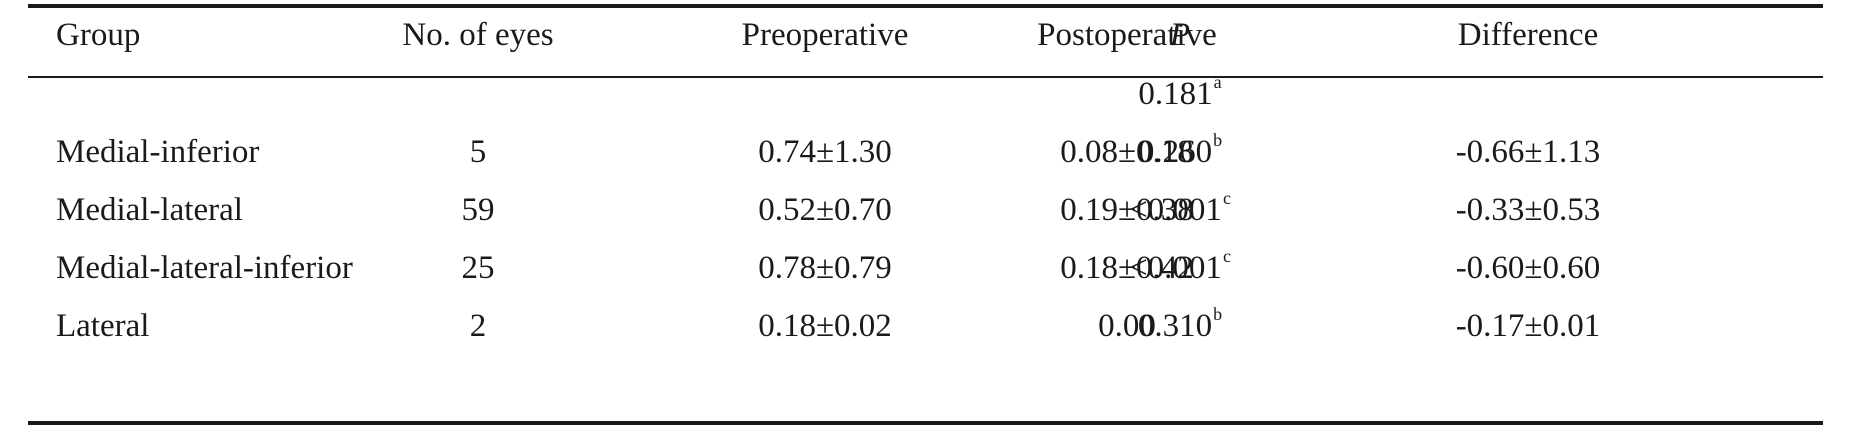 Image resolution: width=1851 pixels, height=429 pixels. I want to click on header-postoperative: Postoperative, so click(1127, 35).